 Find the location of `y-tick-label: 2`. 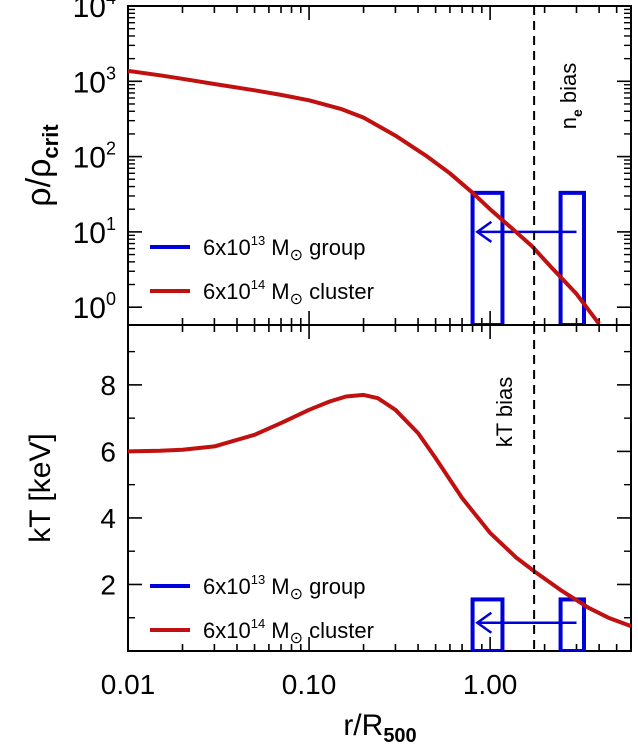

y-tick-label: 2 is located at coordinates (108, 584).